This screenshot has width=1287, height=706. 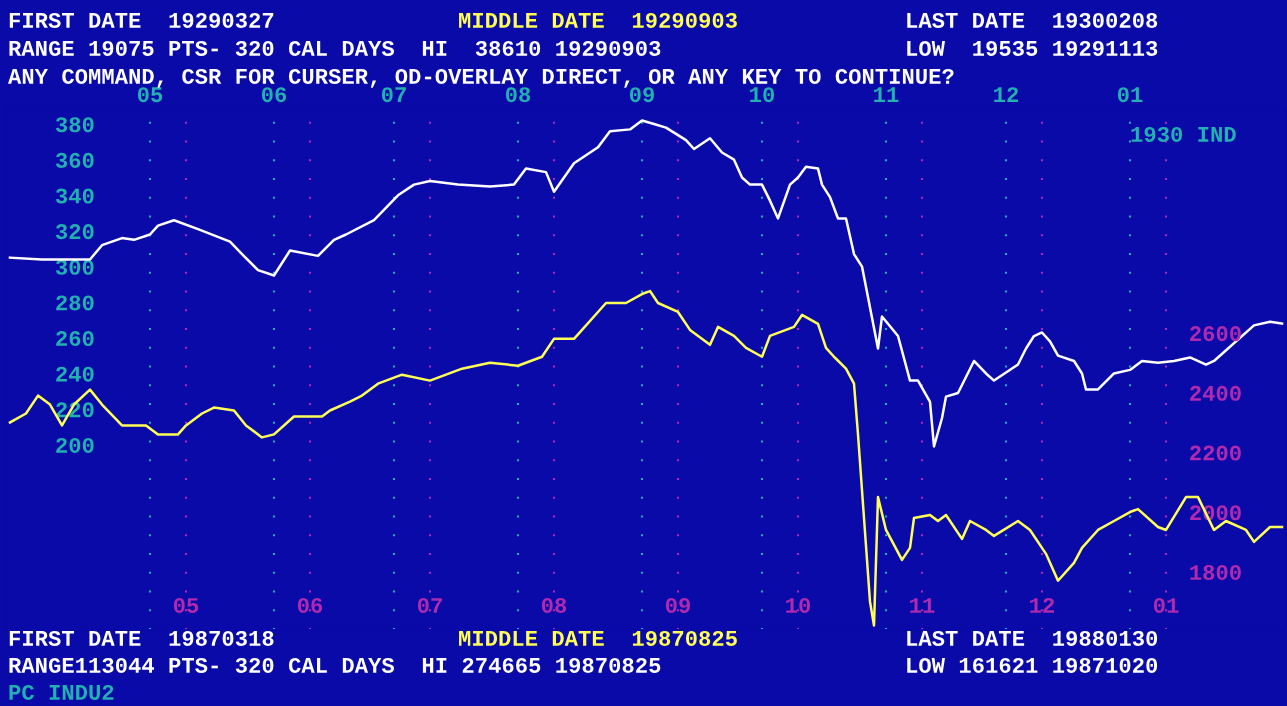 I want to click on x-tick-label: 01, so click(x=1166, y=605).